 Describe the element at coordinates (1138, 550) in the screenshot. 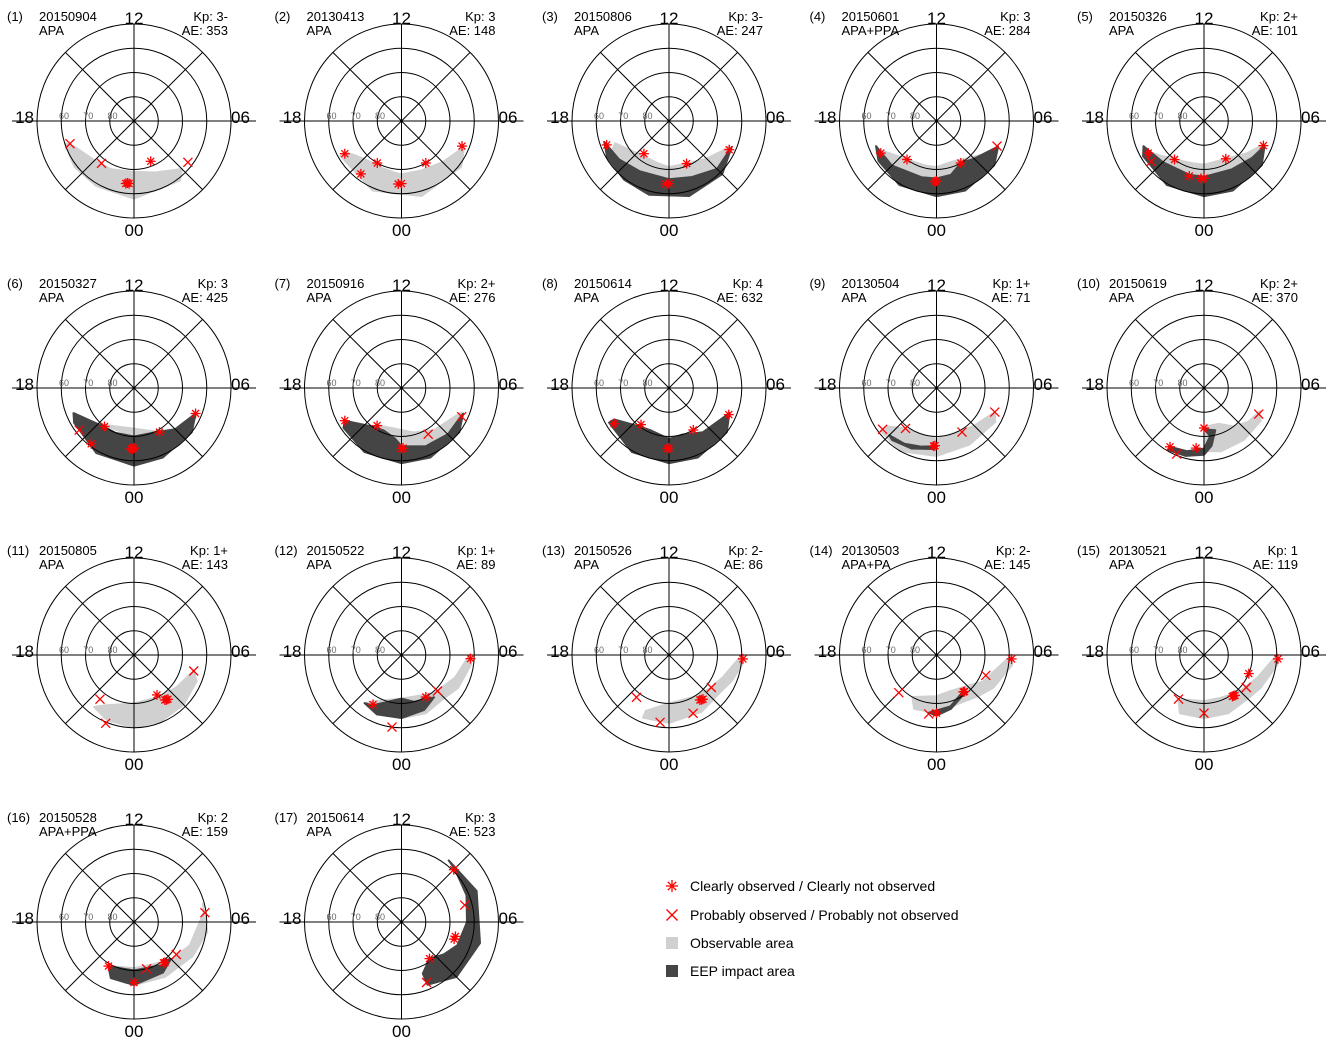

I see `panel-date: 20130521` at that location.